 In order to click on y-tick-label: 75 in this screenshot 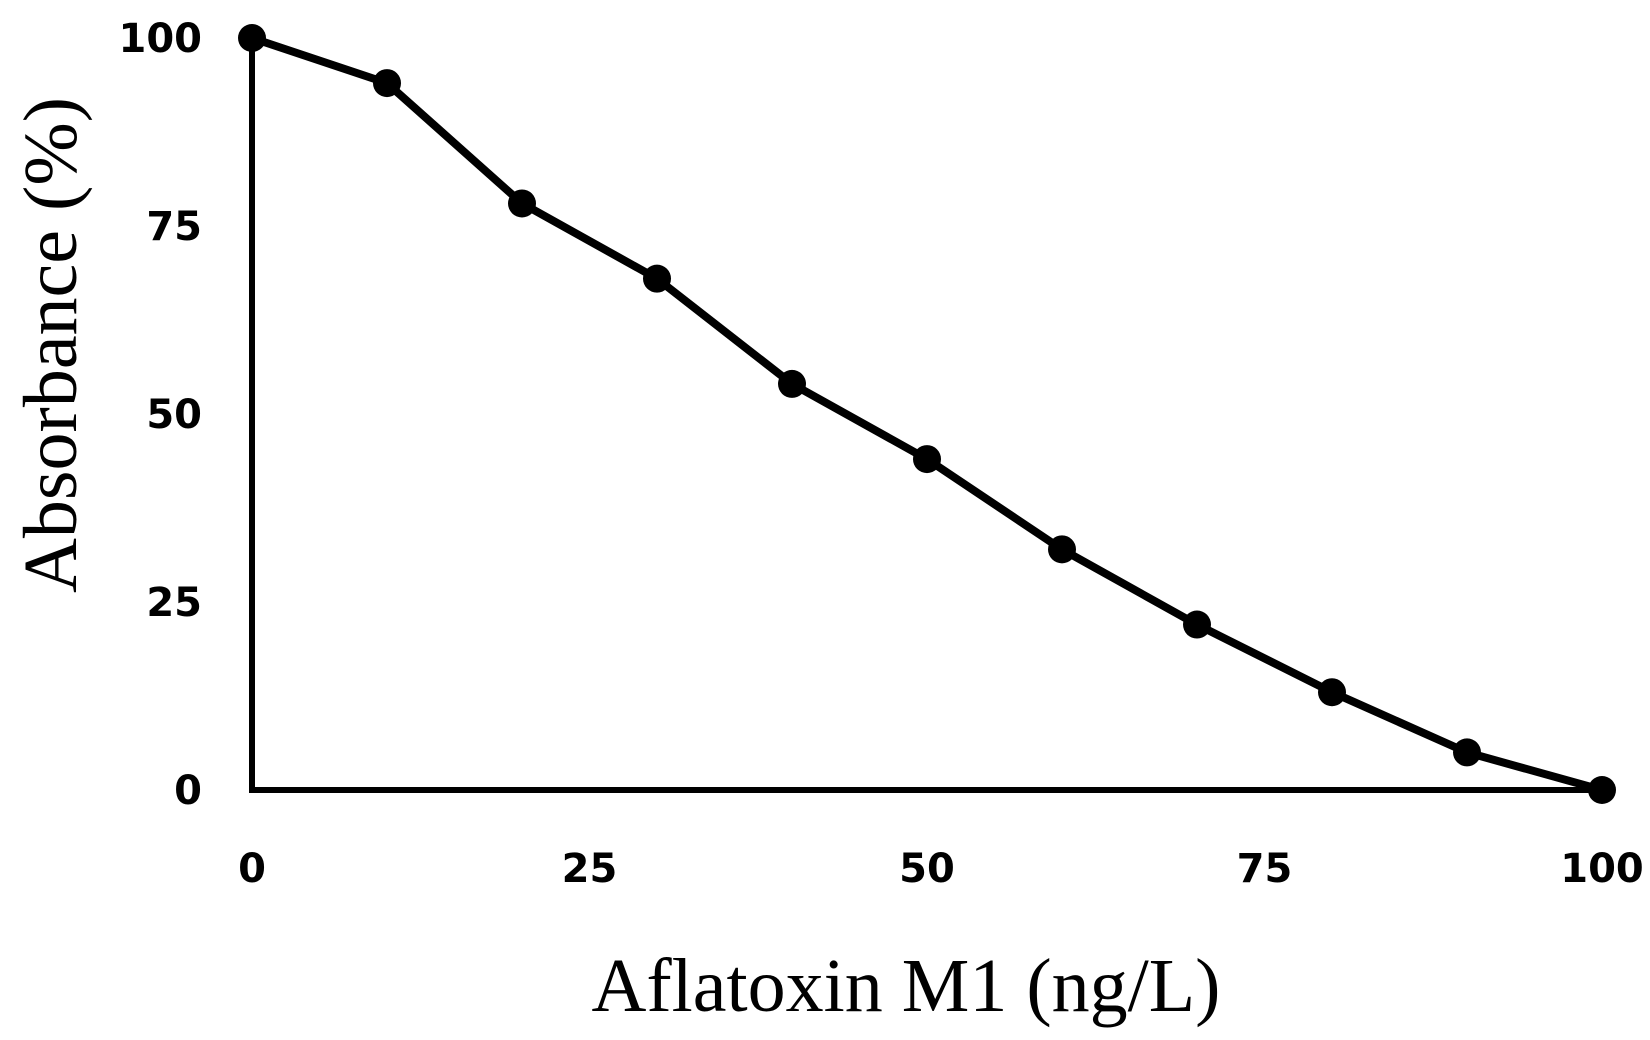, I will do `click(174, 227)`.